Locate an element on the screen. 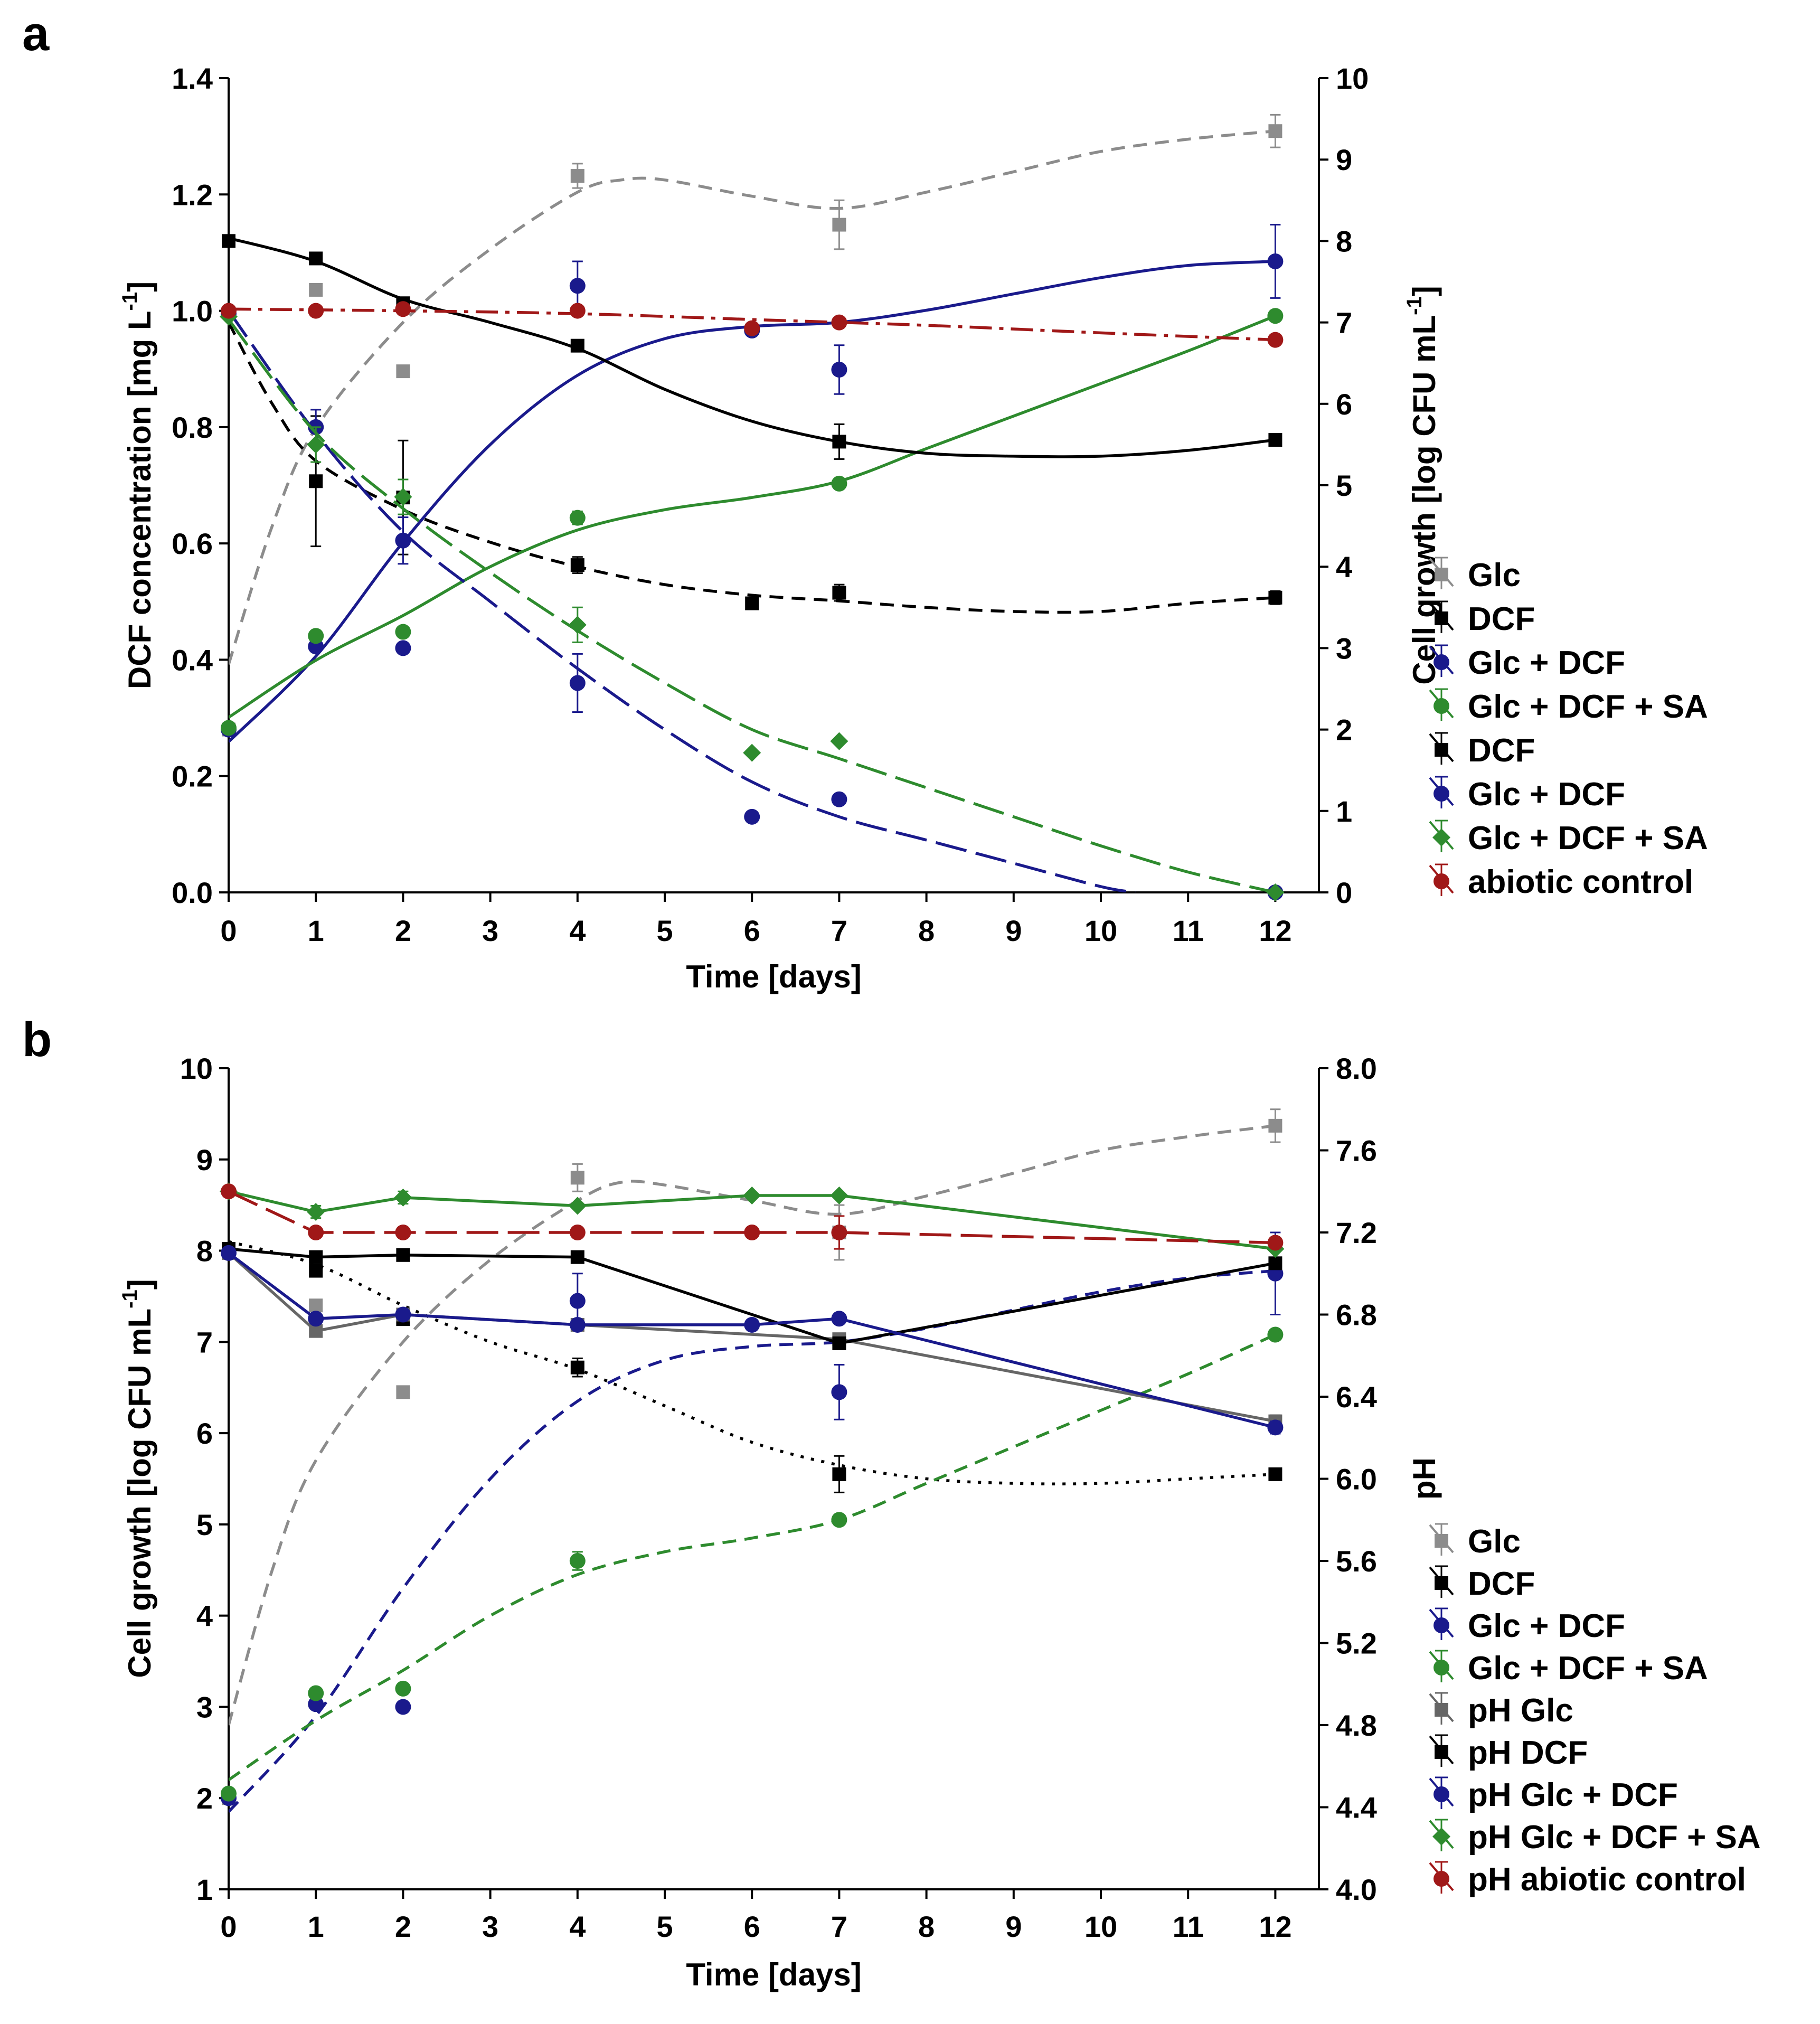  left-y-axis-label: Cell growth [log CFU mL-1] is located at coordinates (137, 1478).